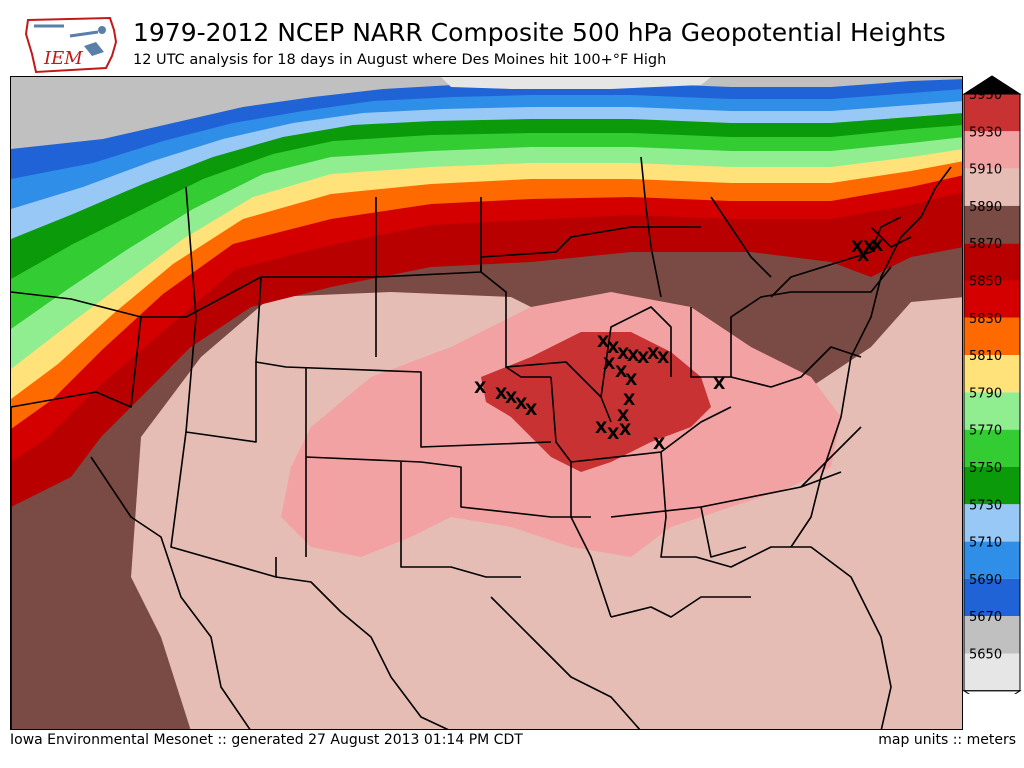 The height and width of the screenshot is (768, 1024). What do you see at coordinates (985, 431) in the screenshot?
I see `legend-label: 5770` at bounding box center [985, 431].